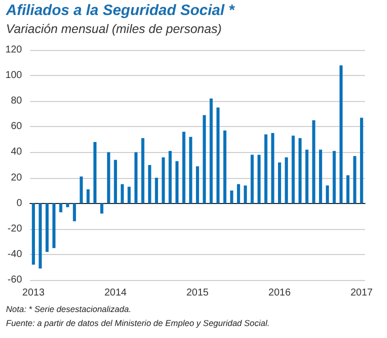 This screenshot has height=338, width=387. What do you see at coordinates (16, 126) in the screenshot?
I see `y-tick-label: 60` at bounding box center [16, 126].